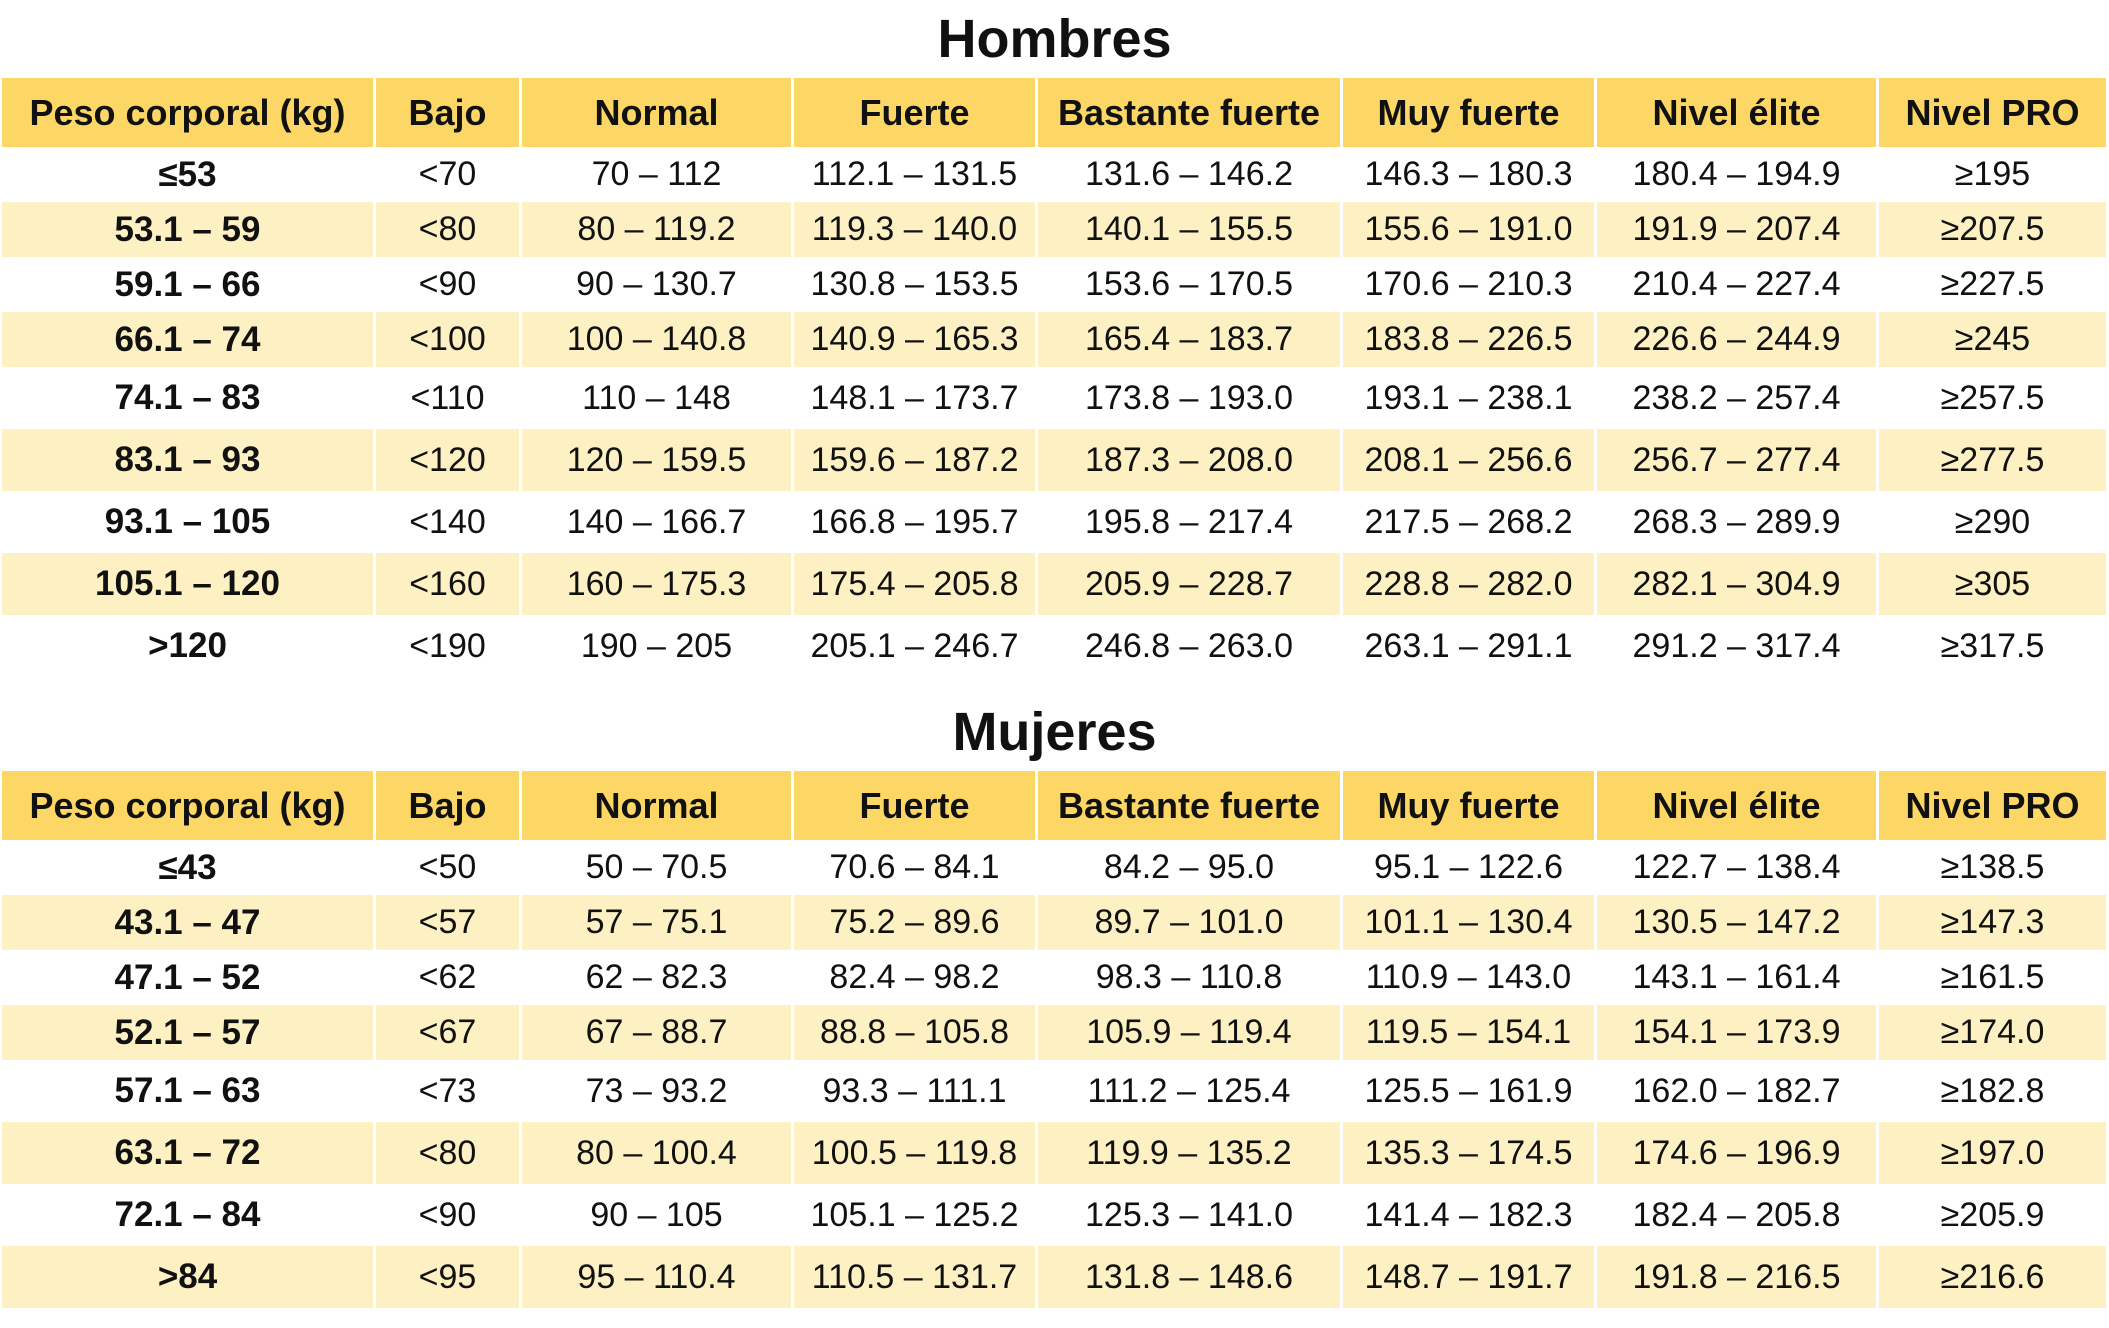 The image size is (2109, 1328). I want to click on range-cell: 195.8 – 217.4, so click(1190, 522).